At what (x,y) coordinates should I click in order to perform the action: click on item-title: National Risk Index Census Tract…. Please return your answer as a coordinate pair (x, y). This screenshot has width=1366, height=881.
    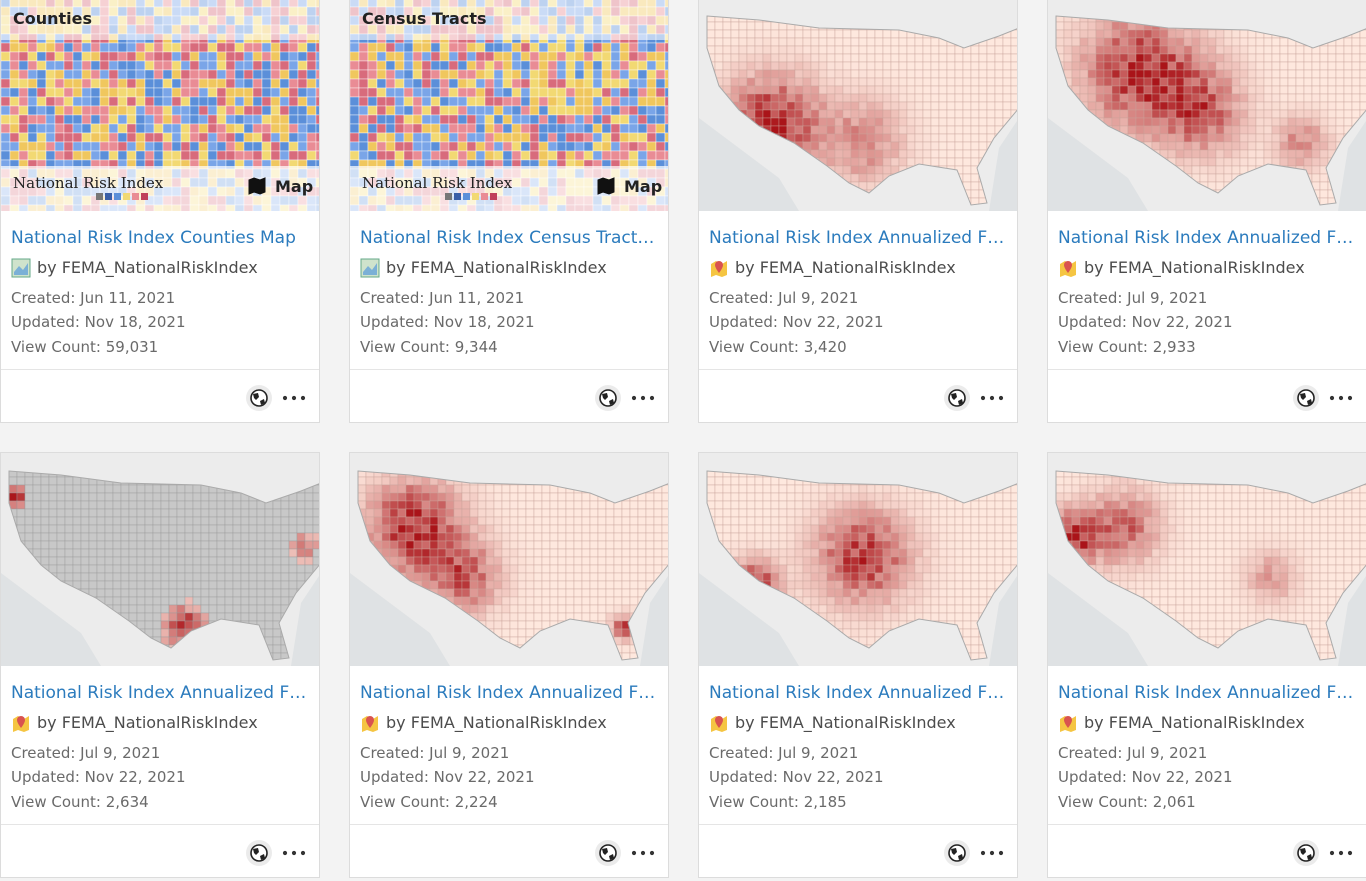
    Looking at the image, I should click on (507, 238).